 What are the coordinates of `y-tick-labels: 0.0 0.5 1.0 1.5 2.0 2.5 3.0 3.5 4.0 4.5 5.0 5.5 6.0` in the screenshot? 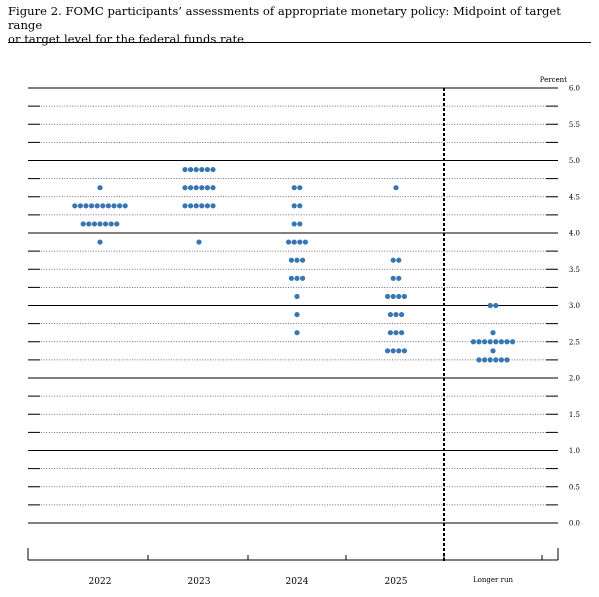 It's located at (574, 306).